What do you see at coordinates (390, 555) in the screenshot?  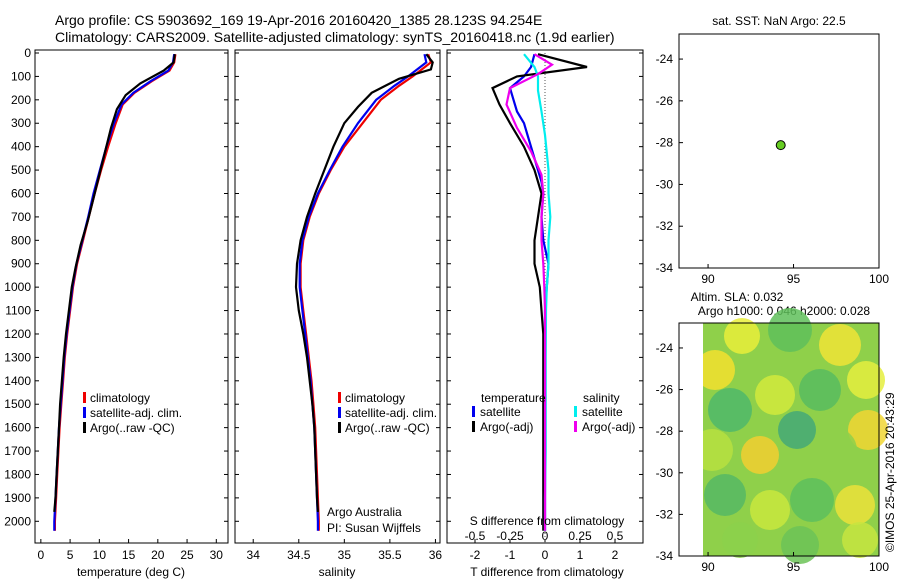 I see `salinity-x-tick-label: 35.5` at bounding box center [390, 555].